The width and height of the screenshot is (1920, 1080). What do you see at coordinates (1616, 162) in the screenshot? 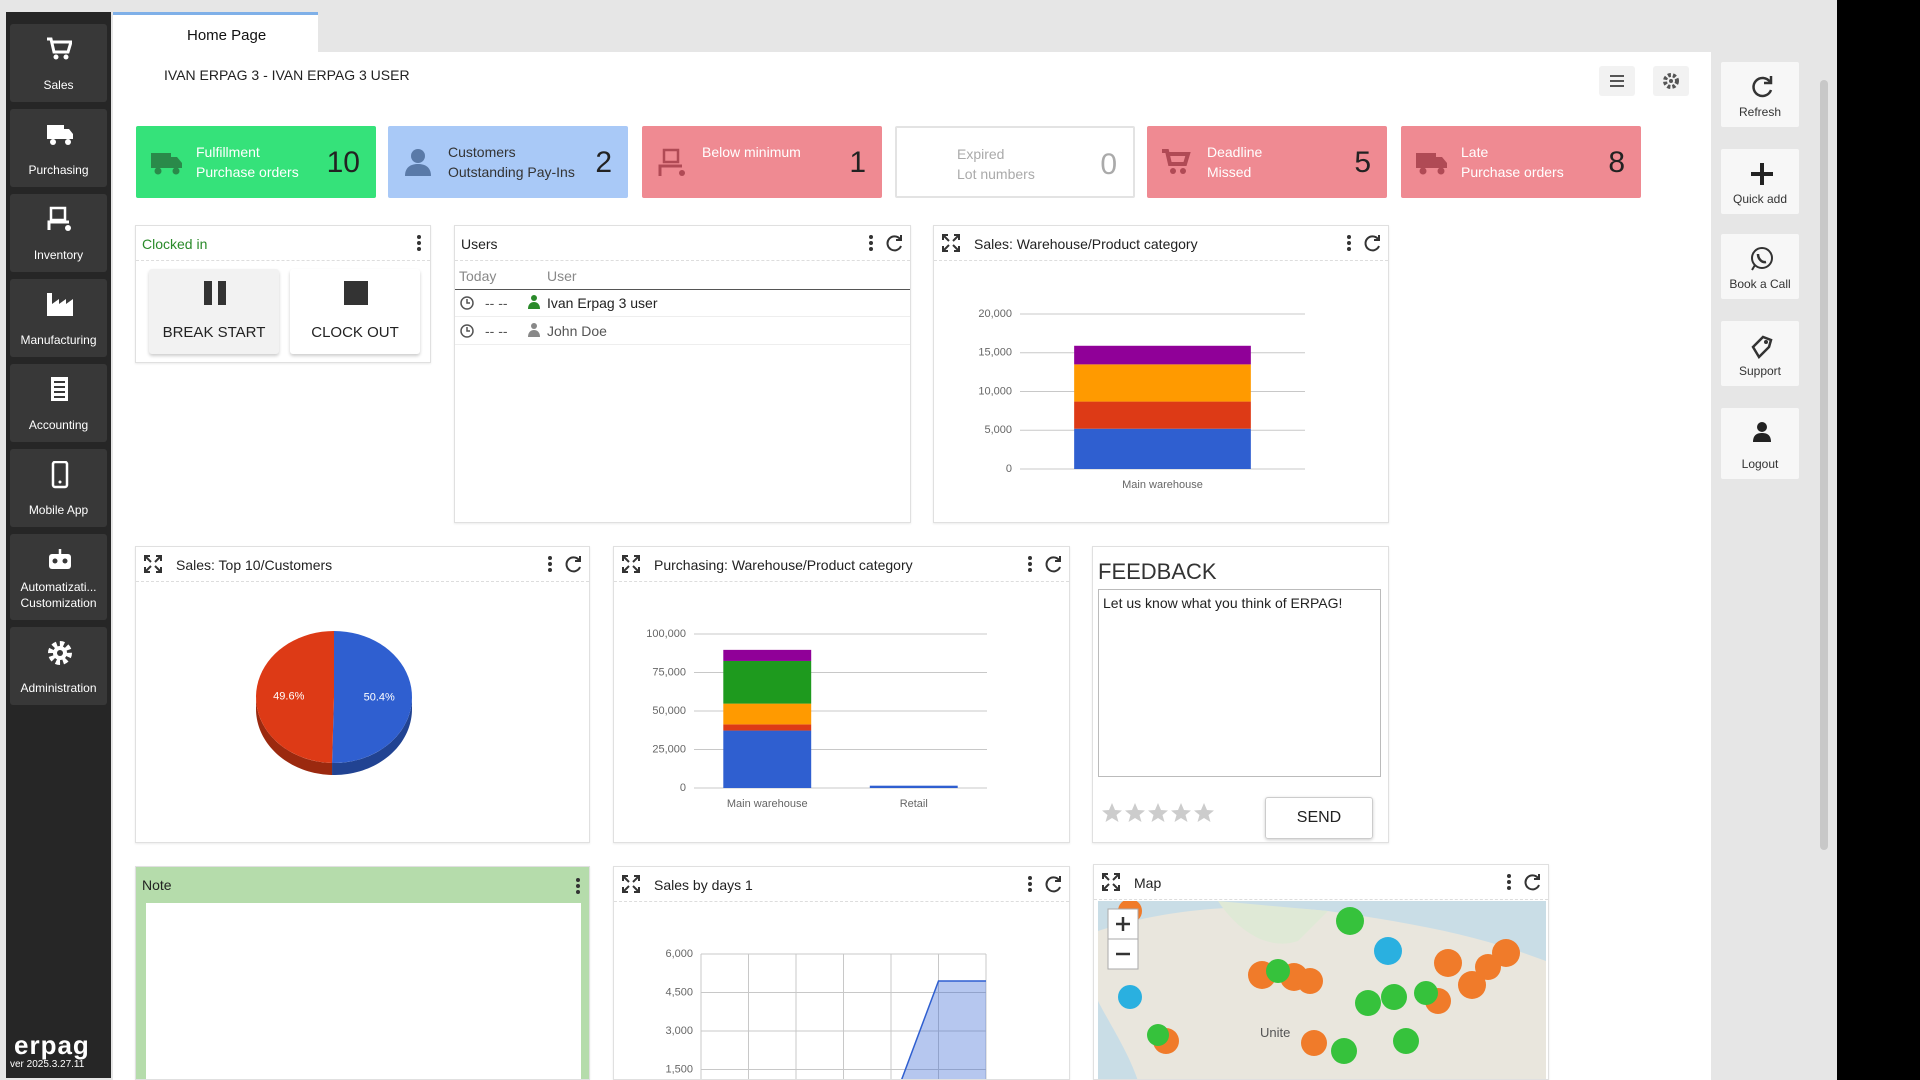
I see `kpi-value: 8` at bounding box center [1616, 162].